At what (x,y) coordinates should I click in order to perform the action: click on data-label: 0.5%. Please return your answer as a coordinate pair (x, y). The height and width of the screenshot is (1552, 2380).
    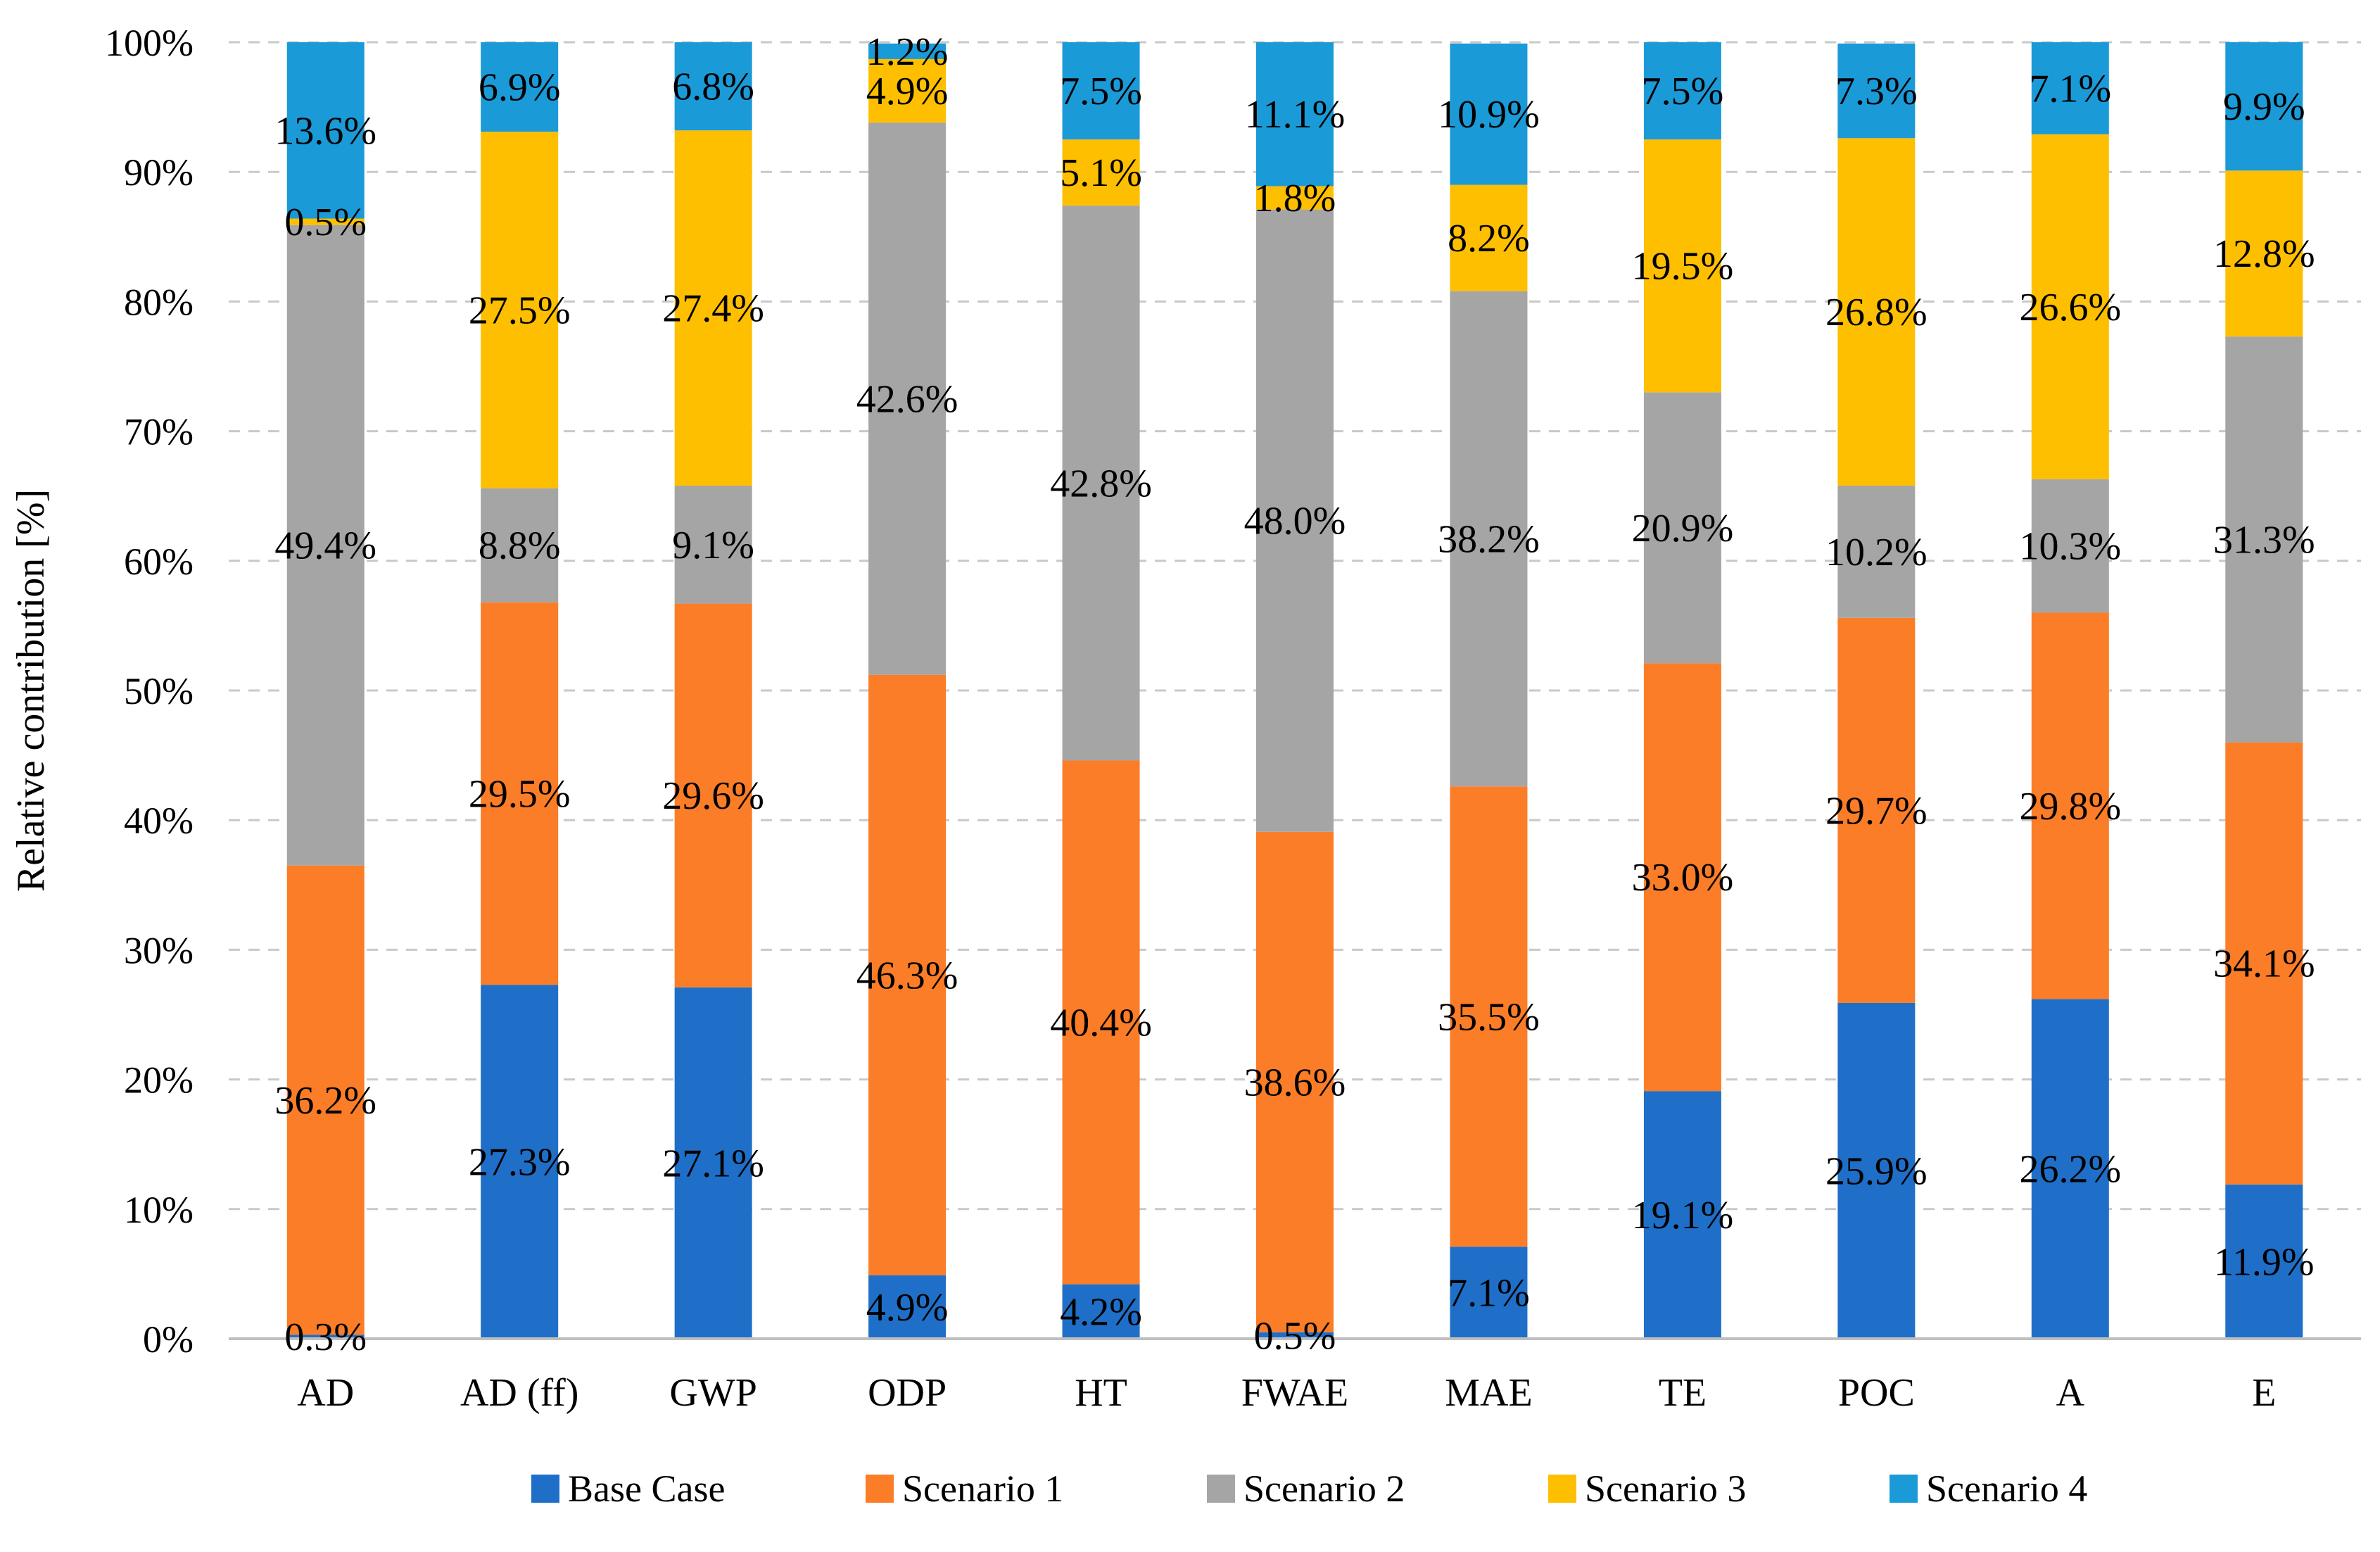
    Looking at the image, I should click on (1295, 1336).